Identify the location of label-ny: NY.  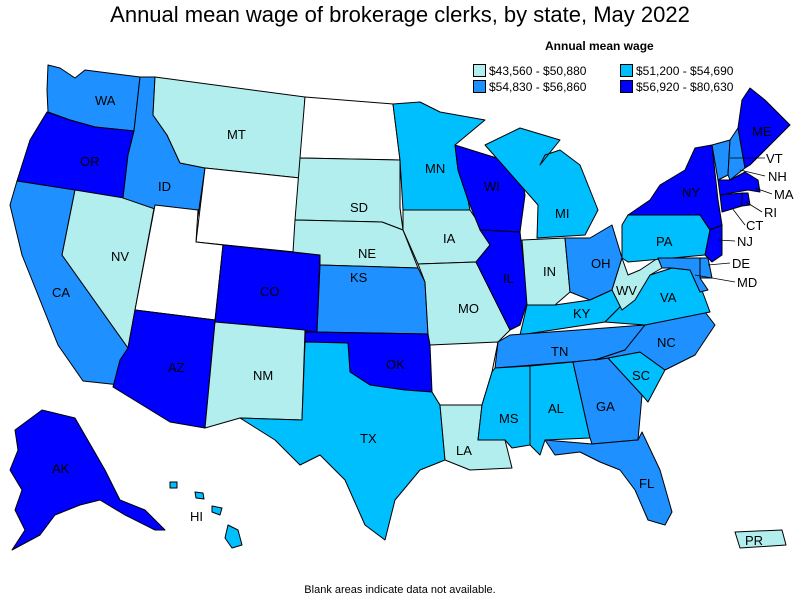
(691, 192).